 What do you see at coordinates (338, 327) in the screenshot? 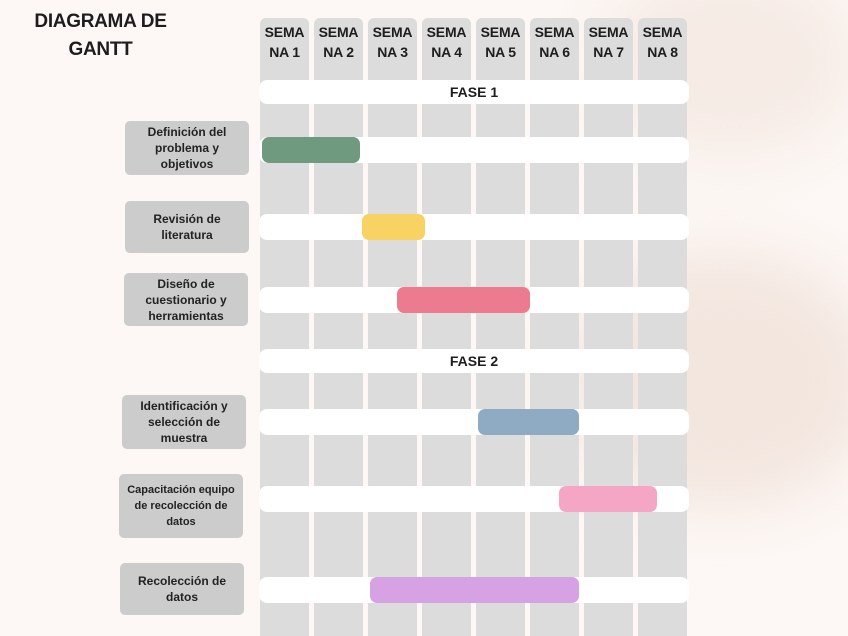
I see `week-column: SEMA NA 2` at bounding box center [338, 327].